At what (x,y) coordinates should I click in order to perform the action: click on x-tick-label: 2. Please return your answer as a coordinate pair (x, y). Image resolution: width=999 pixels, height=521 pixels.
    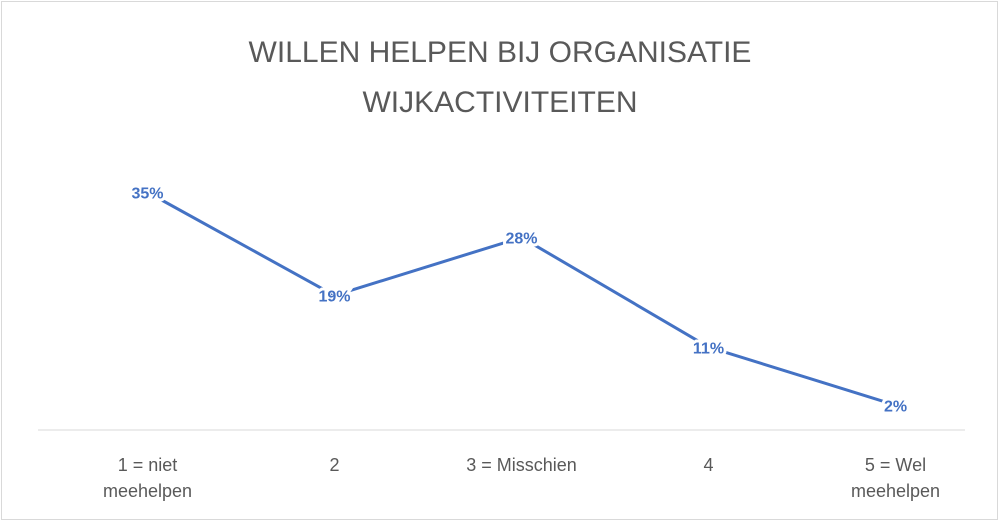
    Looking at the image, I should click on (334, 465).